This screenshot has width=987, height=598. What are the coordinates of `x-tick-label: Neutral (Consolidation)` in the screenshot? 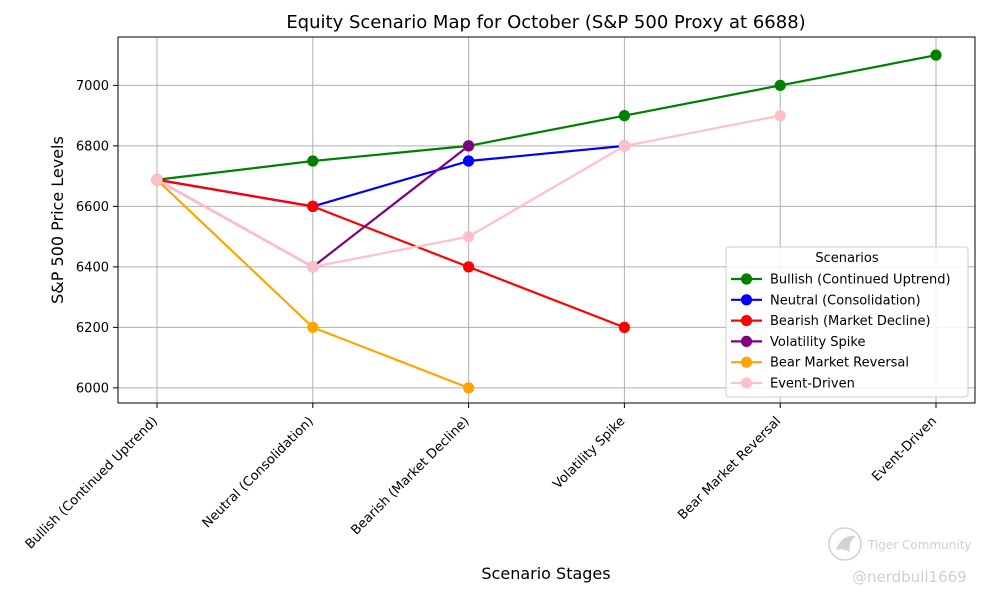 It's located at (258, 472).